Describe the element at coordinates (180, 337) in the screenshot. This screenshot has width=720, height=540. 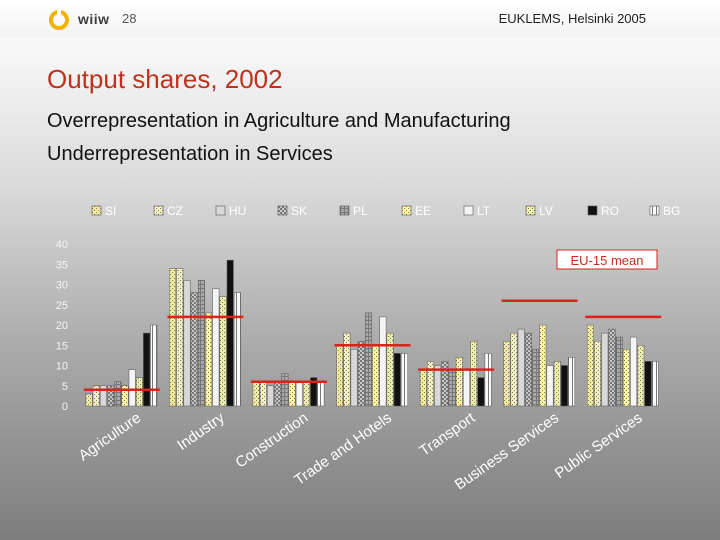
I see `bar-cz-industry` at that location.